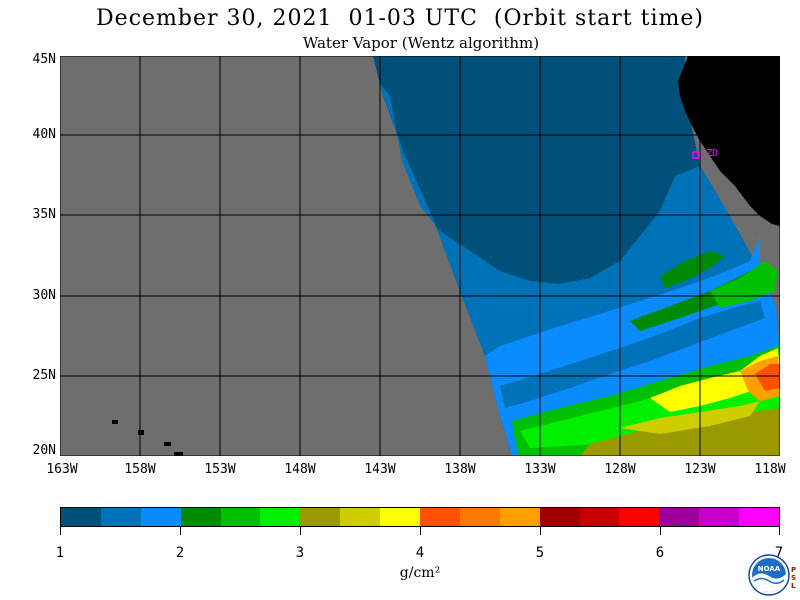 Image resolution: width=800 pixels, height=600 pixels. Describe the element at coordinates (769, 575) in the screenshot. I see `noaa-logo: NOAA` at that location.